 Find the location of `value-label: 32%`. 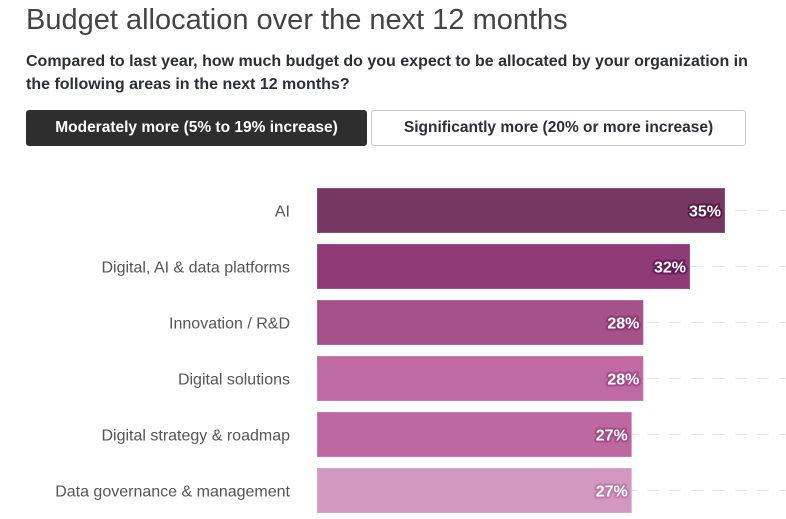

value-label: 32% is located at coordinates (670, 268).